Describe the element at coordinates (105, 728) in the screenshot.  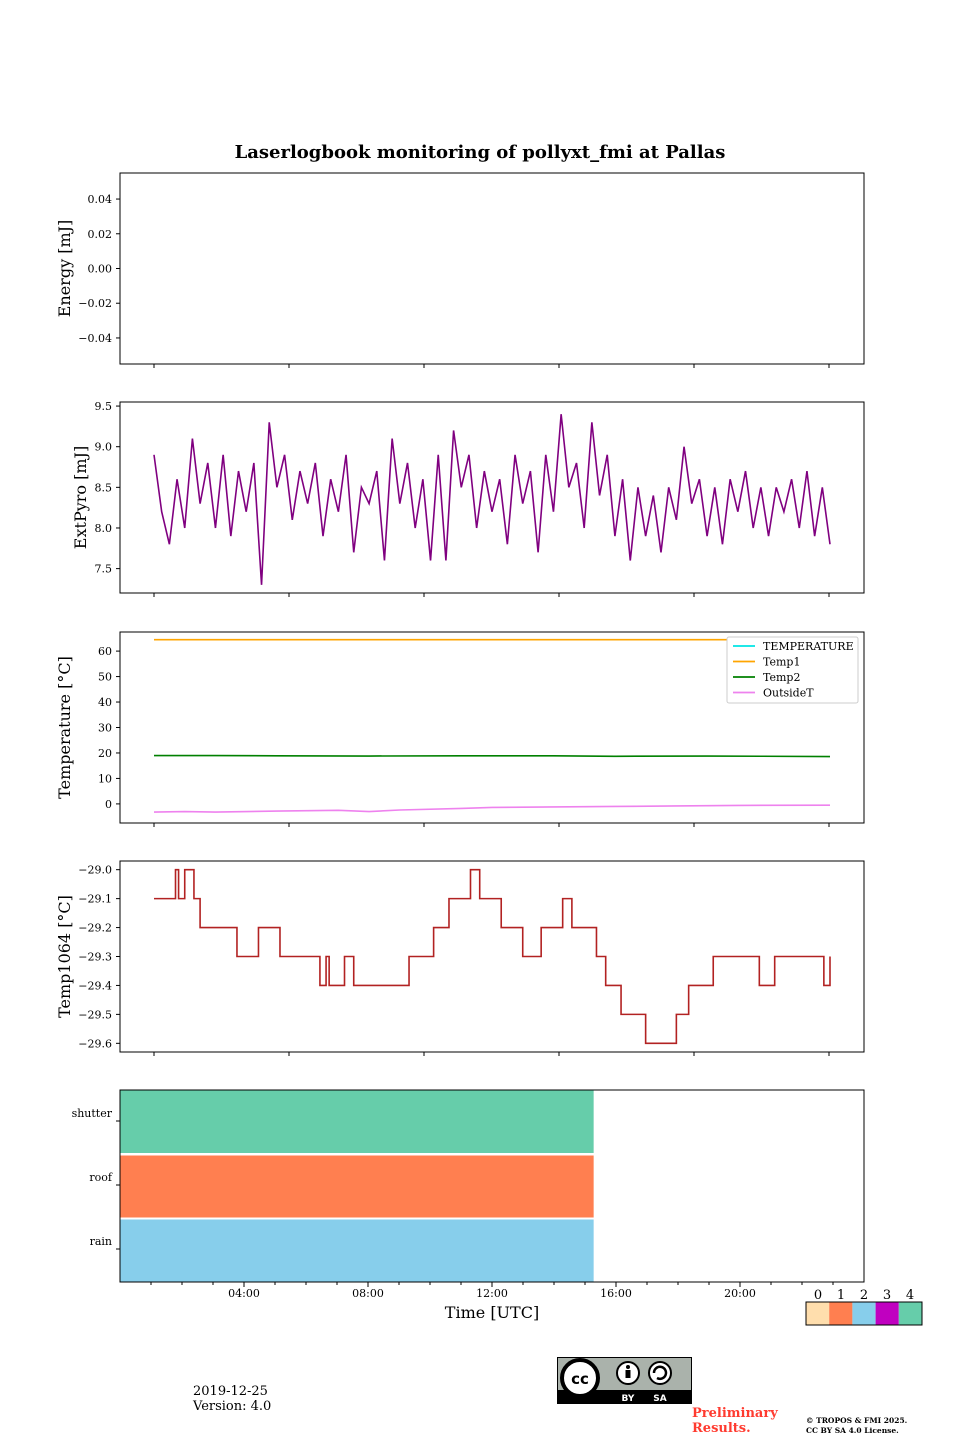
I see `y-tick-label: 30` at that location.